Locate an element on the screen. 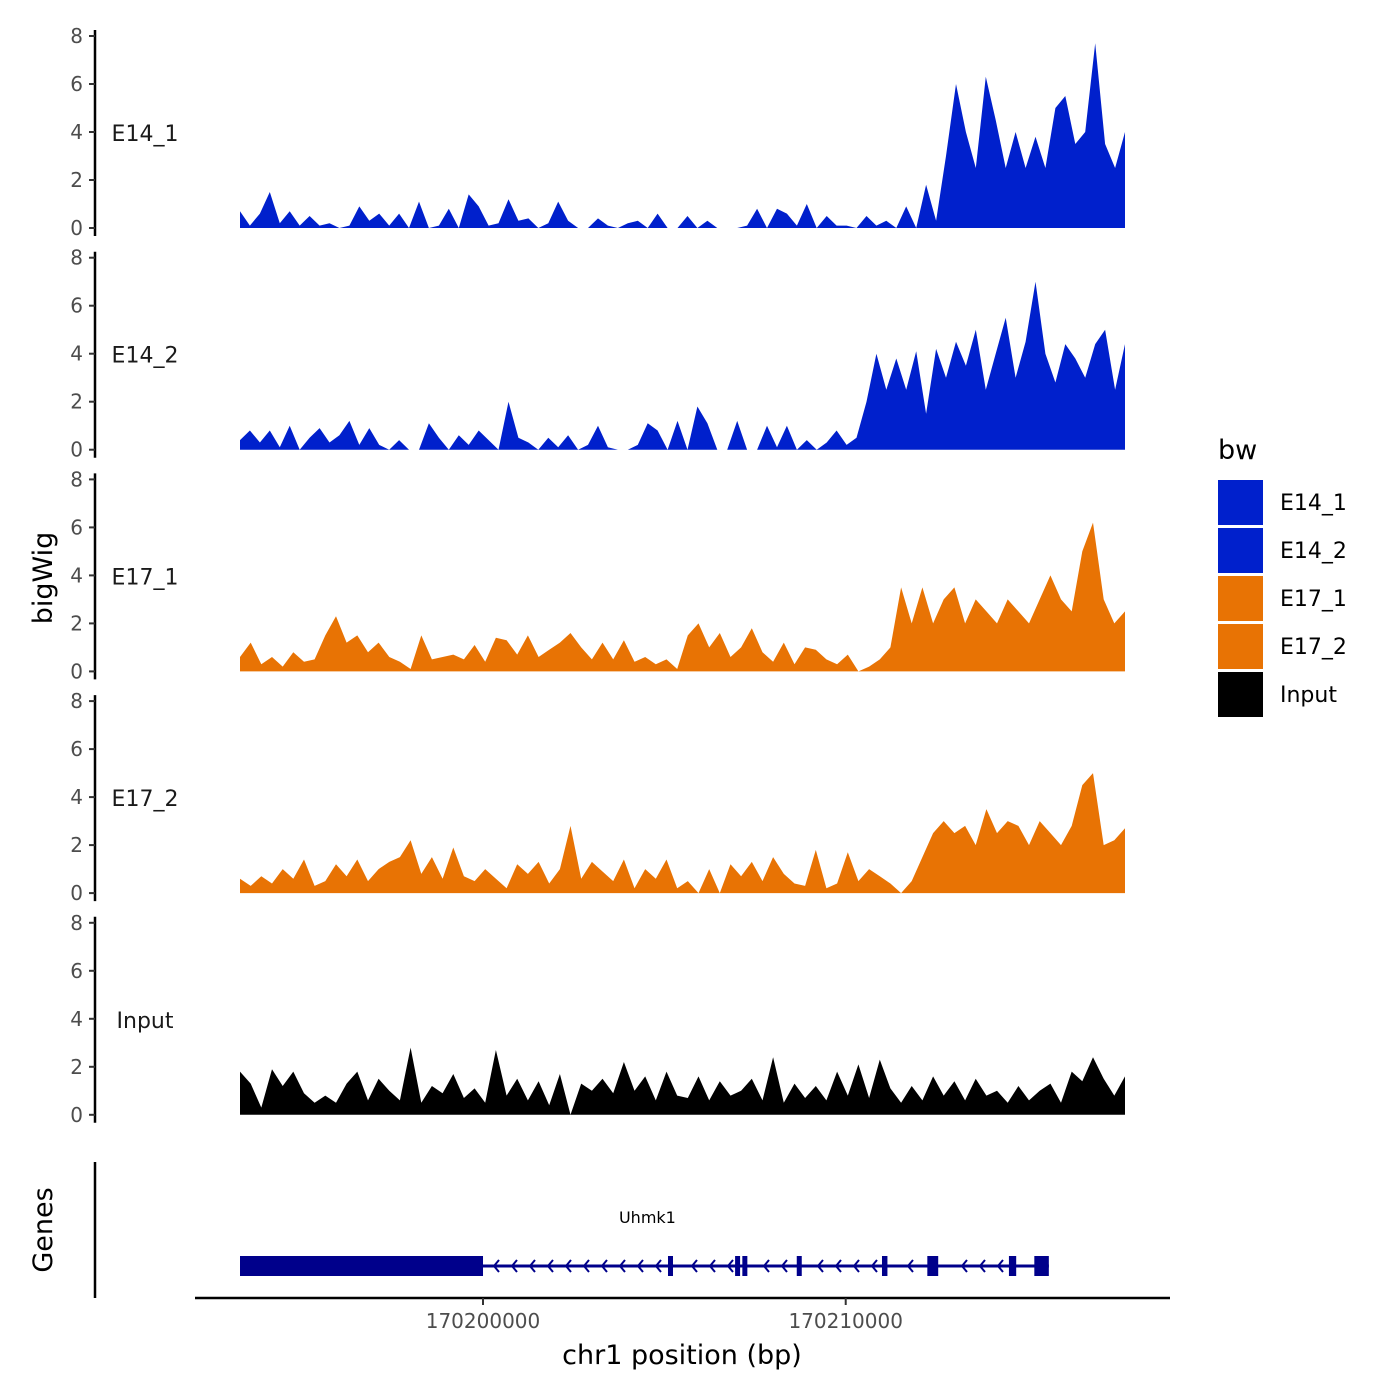 The height and width of the screenshot is (1400, 1400). legend-entry-e17-1: E17_1 is located at coordinates (1282, 598).